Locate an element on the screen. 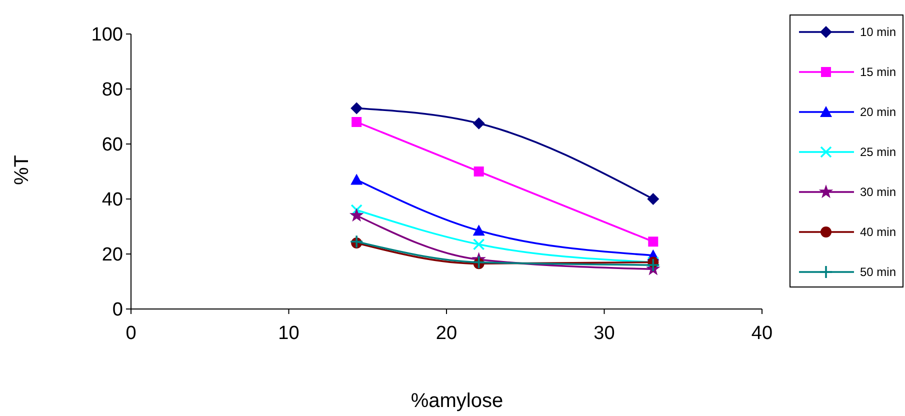 This screenshot has width=905, height=416. y-tick-label: 80 is located at coordinates (112, 90).